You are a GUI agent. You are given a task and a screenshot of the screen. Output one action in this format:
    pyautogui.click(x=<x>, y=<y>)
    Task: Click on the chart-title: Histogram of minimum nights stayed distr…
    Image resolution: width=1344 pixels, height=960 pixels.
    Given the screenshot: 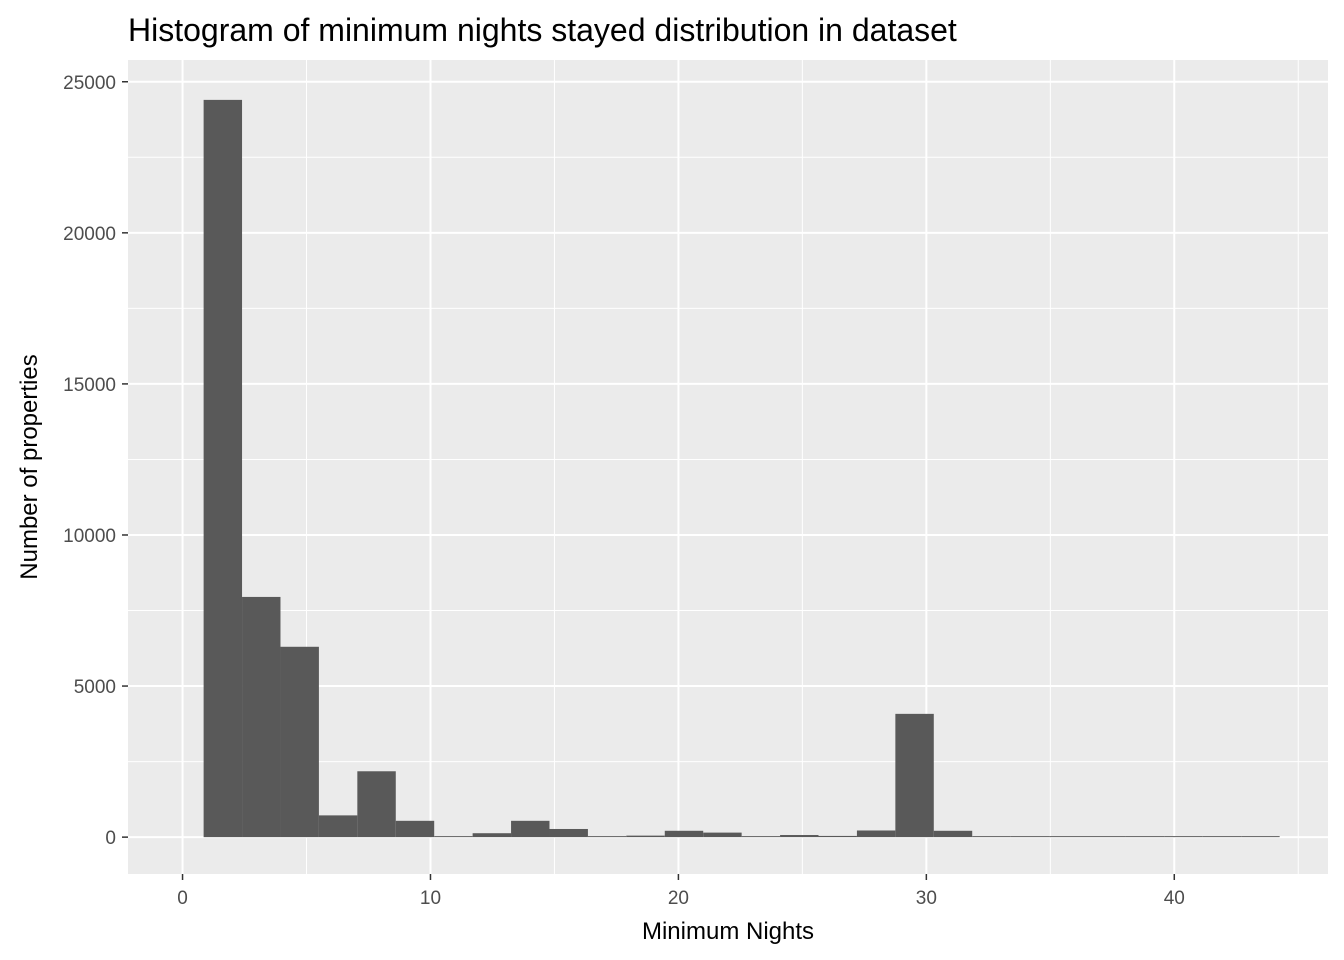 What is the action you would take?
    pyautogui.click(x=542, y=30)
    